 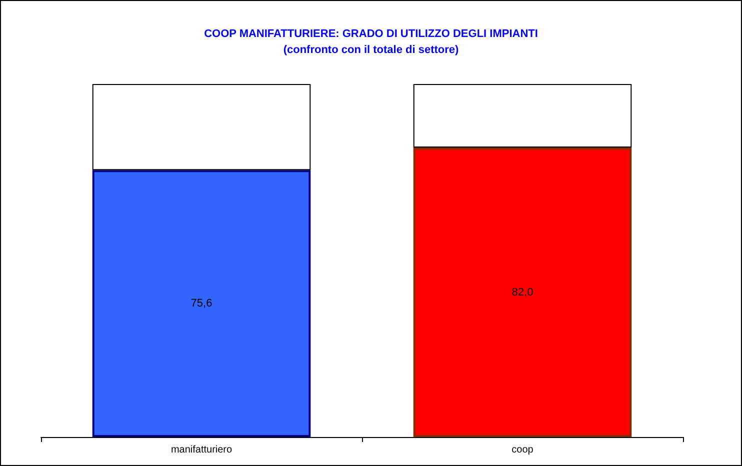 I want to click on data-label: 75,6, so click(x=201, y=304).